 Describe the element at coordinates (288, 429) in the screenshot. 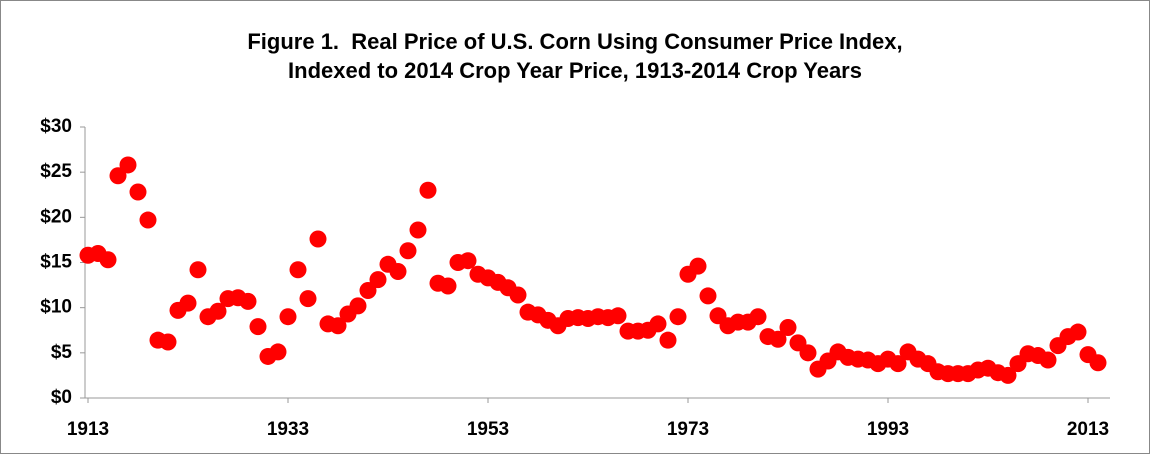

I see `x-tick-label: 1933` at that location.